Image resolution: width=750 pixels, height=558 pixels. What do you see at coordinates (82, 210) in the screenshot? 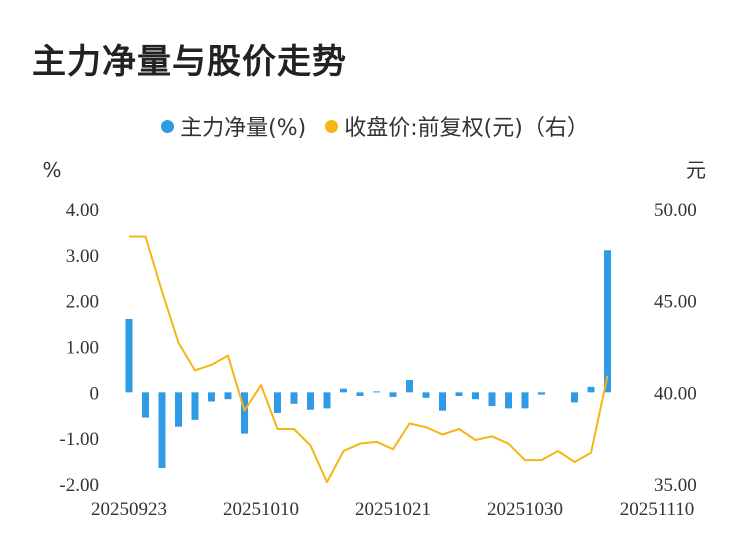
I see `left-tick-label: 4.00` at bounding box center [82, 210].